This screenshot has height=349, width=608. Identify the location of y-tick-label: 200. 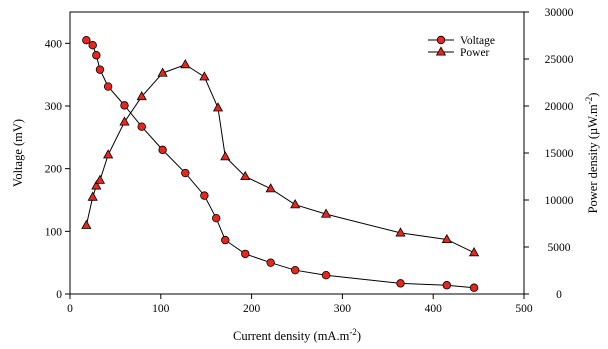
(54, 170).